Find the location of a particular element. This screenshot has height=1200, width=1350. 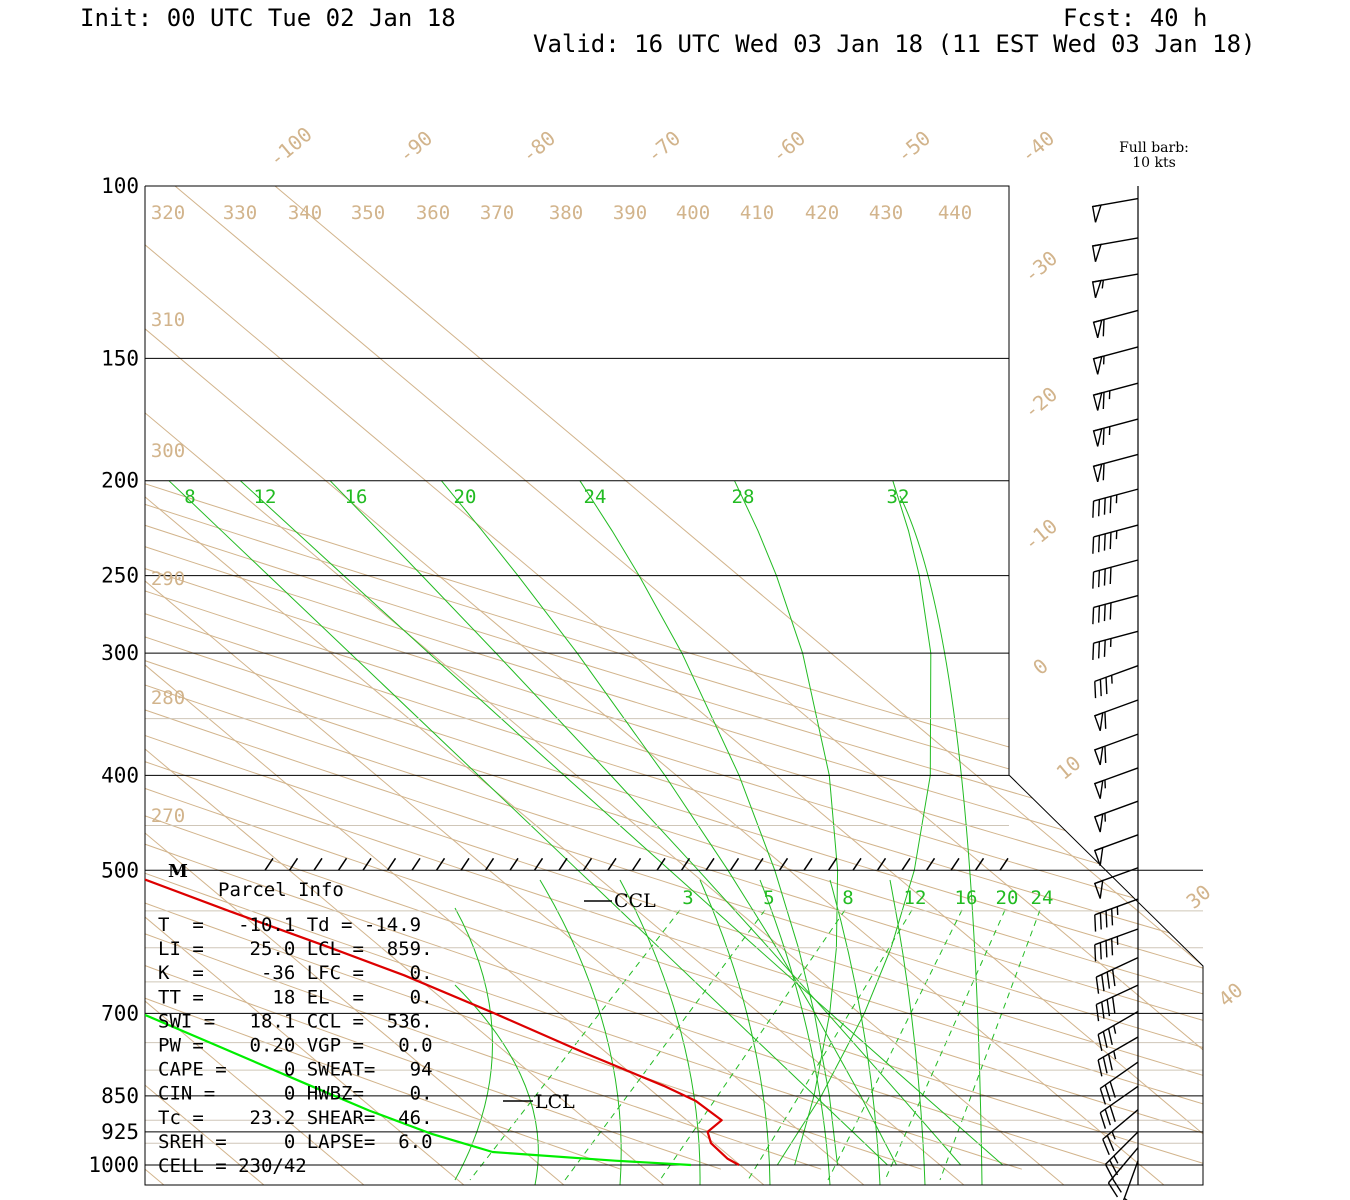

barb-legend-line2: 10 kts is located at coordinates (1154, 163).